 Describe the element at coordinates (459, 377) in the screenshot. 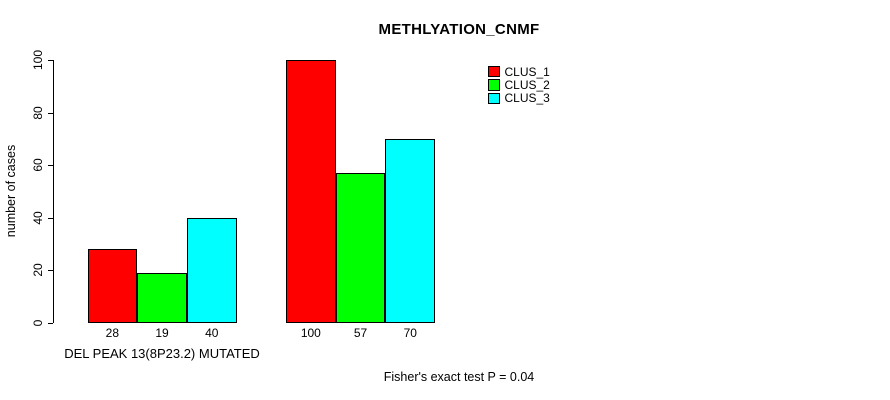

I see `footnote-pvalue: Fisher's exact test P = 0.04` at that location.